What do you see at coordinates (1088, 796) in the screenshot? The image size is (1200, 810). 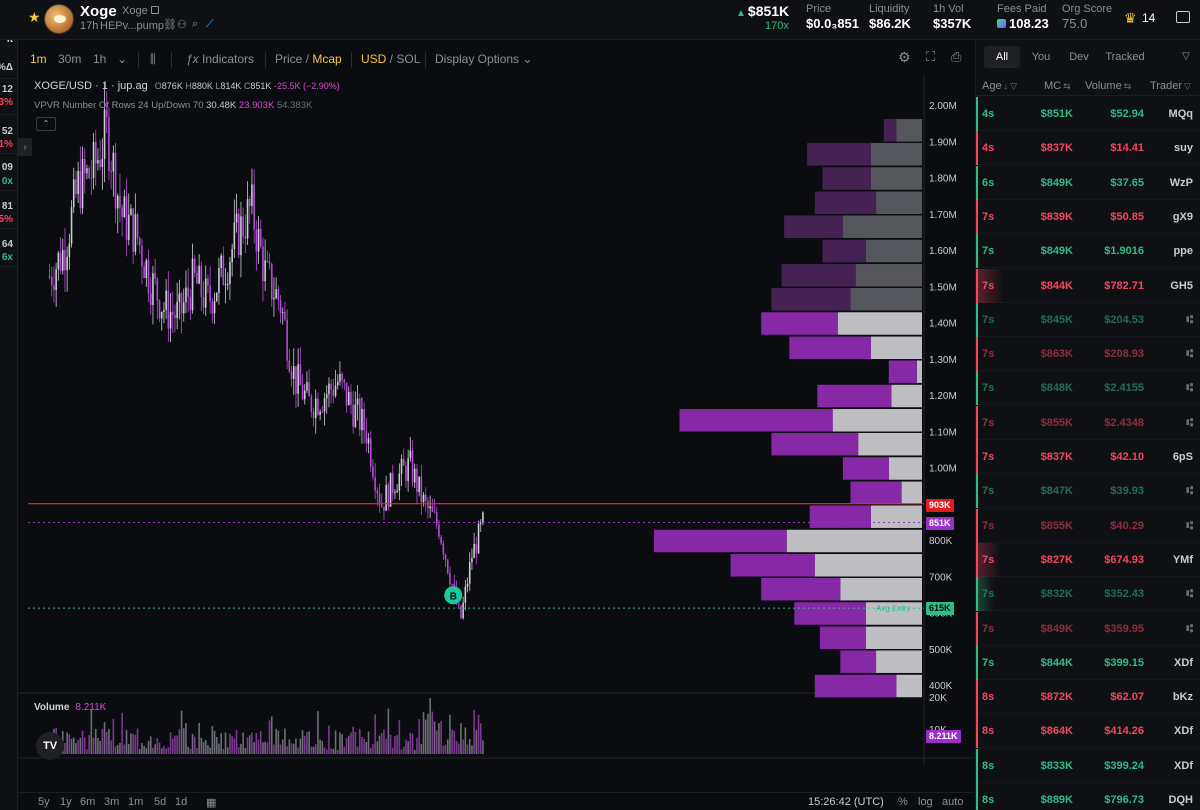 I see `trade-row: 8s $889K $796.73 DQH` at bounding box center [1088, 796].